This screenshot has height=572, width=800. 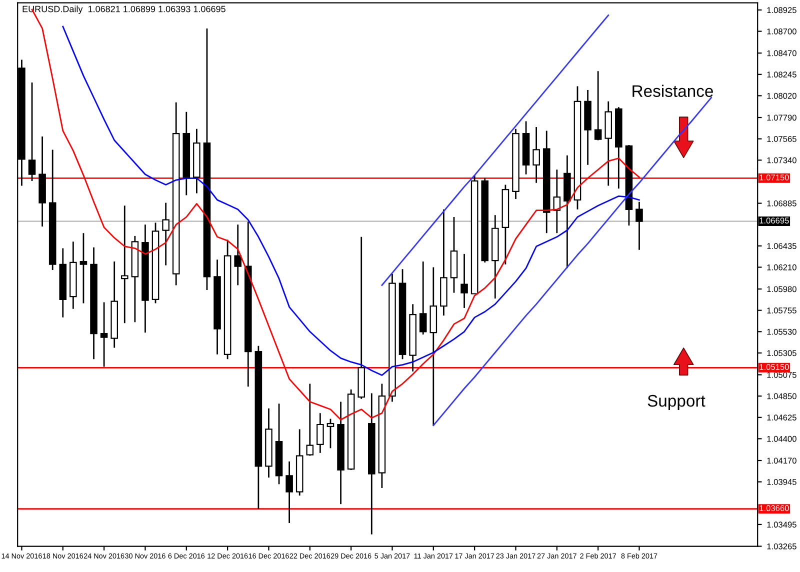 What do you see at coordinates (781, 461) in the screenshot?
I see `y-tick-label: 1.04170` at bounding box center [781, 461].